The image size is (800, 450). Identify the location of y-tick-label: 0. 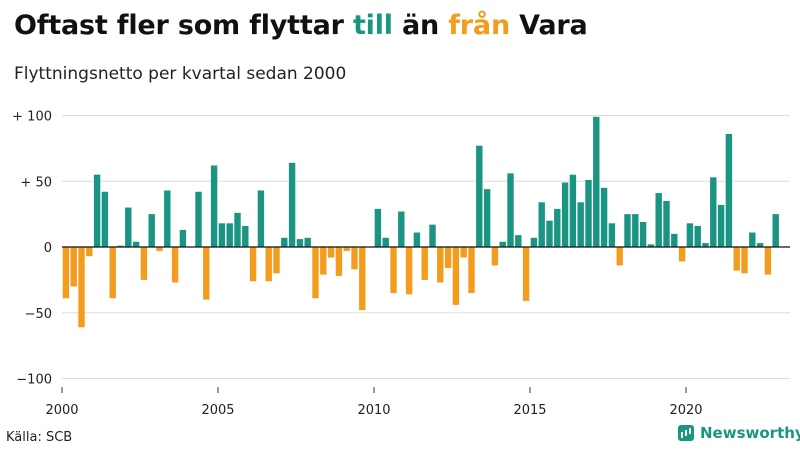
(48, 248).